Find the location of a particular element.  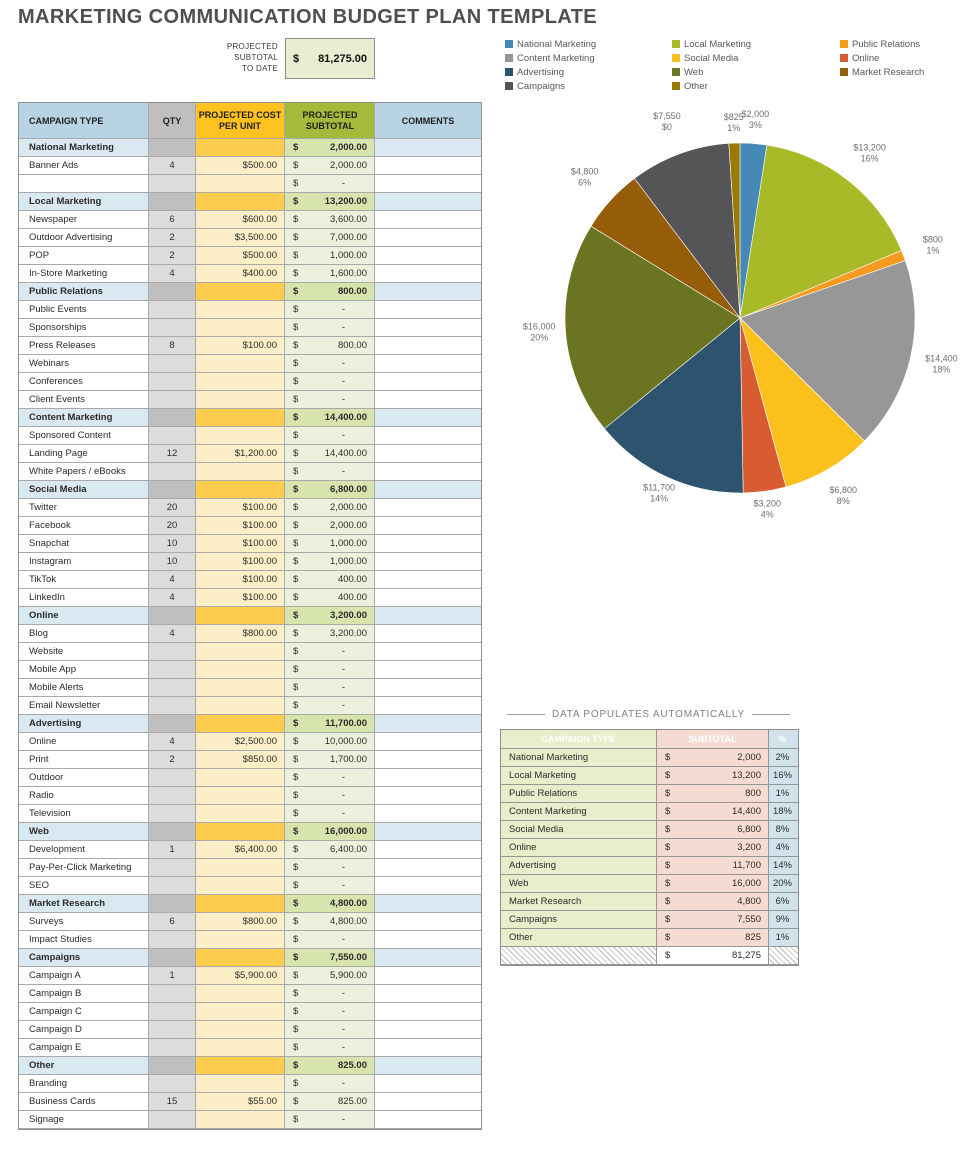

cell-campaign-type: Sponsorships is located at coordinates (84, 328).